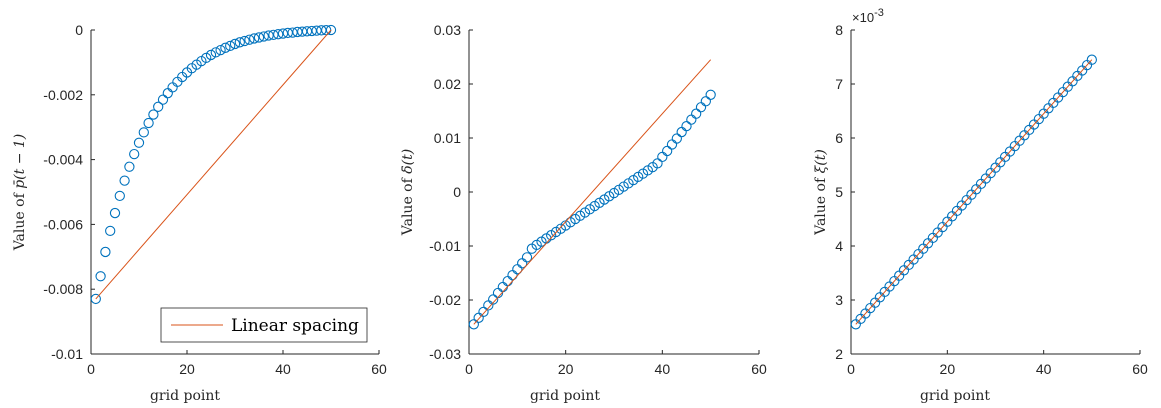 The image size is (1161, 408). What do you see at coordinates (839, 30) in the screenshot?
I see `y-tick-label: 8` at bounding box center [839, 30].